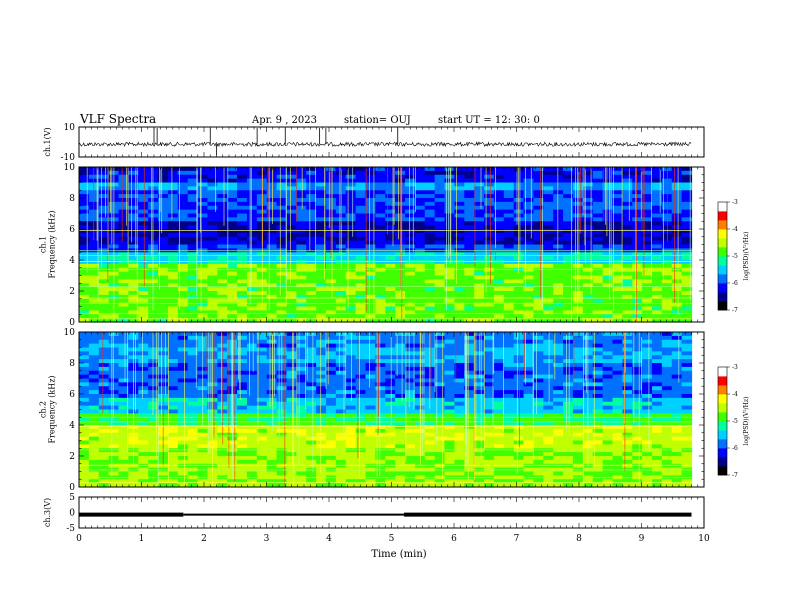 Image resolution: width=792 pixels, height=612 pixels. Describe the element at coordinates (722, 207) in the screenshot. I see `colorbar-segment` at that location.